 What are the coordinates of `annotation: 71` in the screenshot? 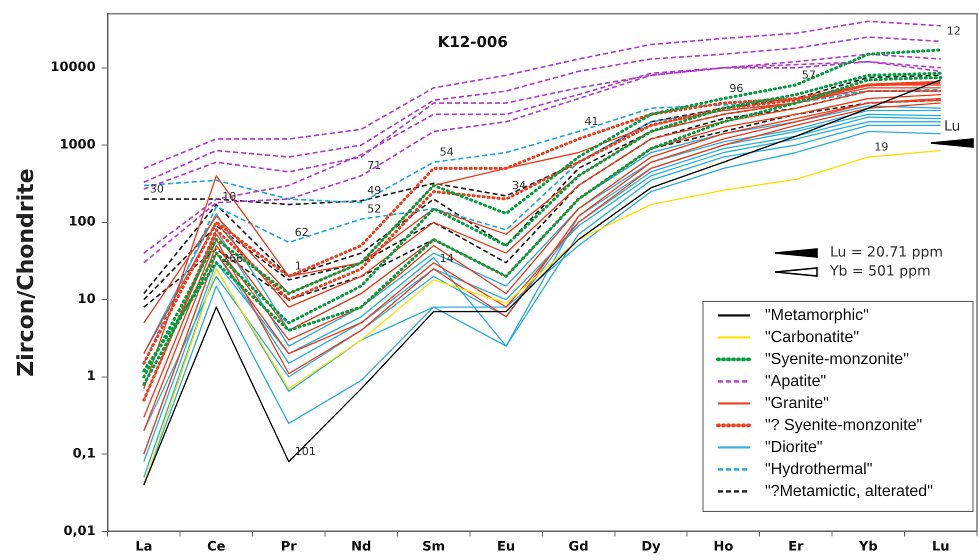 It's located at (374, 165).